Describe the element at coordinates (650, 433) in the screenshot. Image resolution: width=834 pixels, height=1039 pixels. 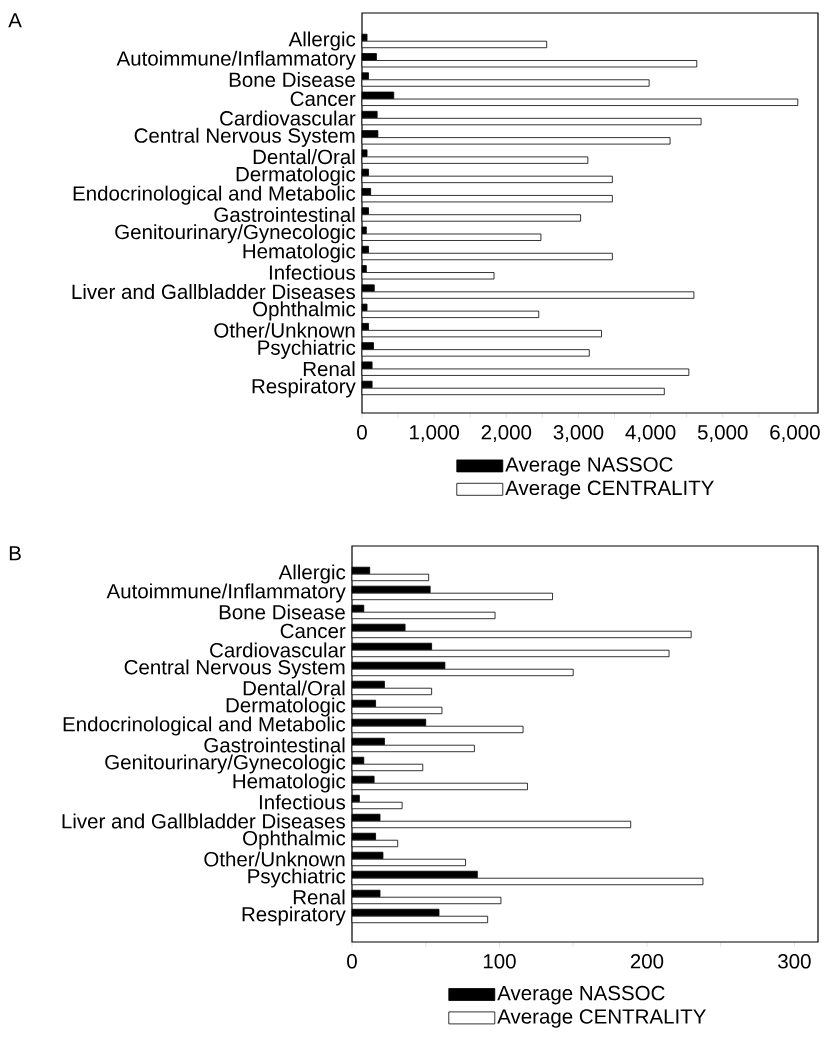
I see `x-tick-label: 4,000` at that location.